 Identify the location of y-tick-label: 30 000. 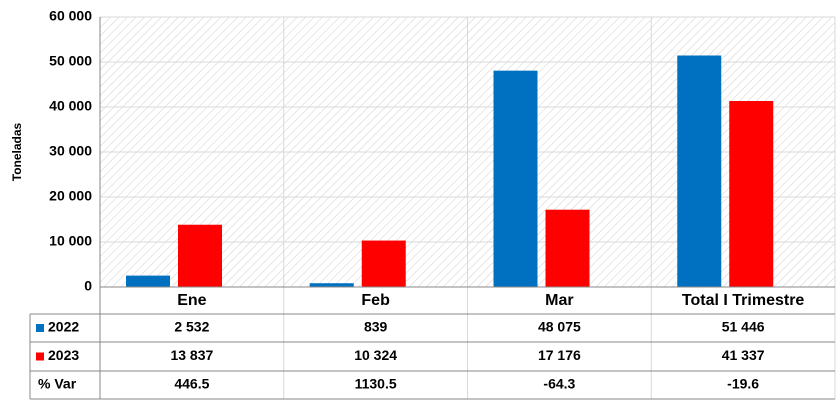
(70, 151).